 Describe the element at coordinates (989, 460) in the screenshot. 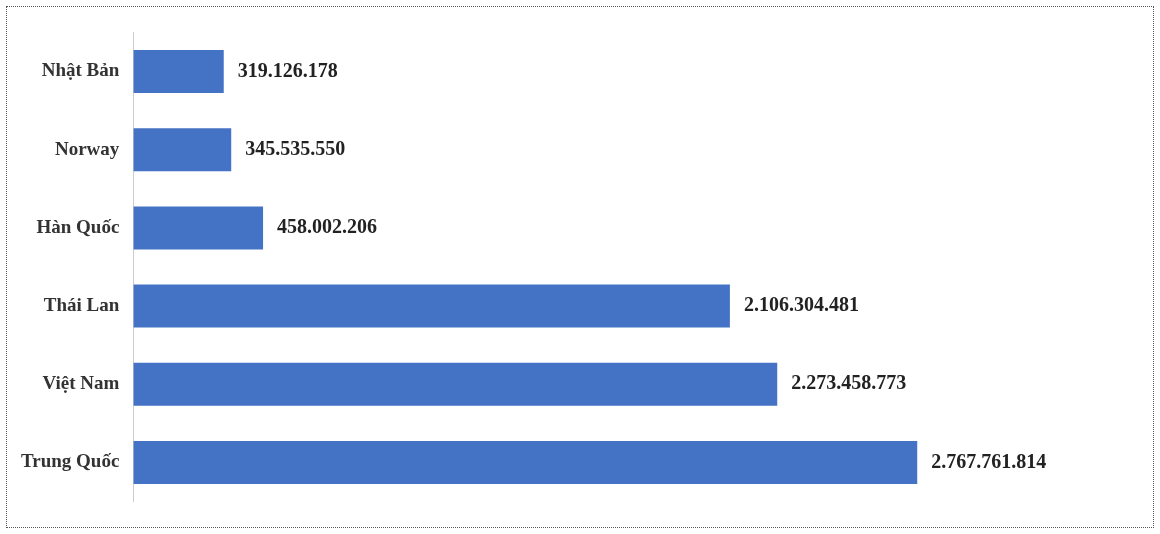

I see `data-label: 2.767.761.814` at that location.